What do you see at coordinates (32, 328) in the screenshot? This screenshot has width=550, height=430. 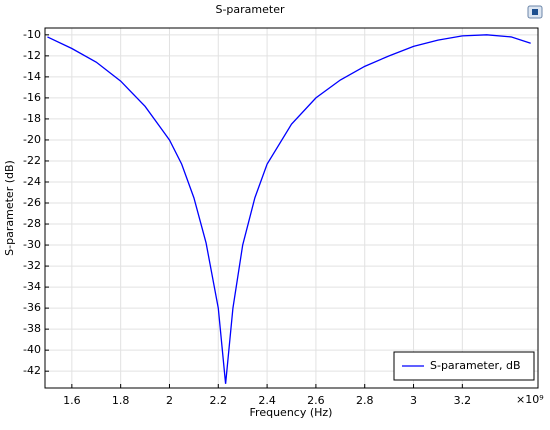 I see `y-tick-label: -38` at bounding box center [32, 328].